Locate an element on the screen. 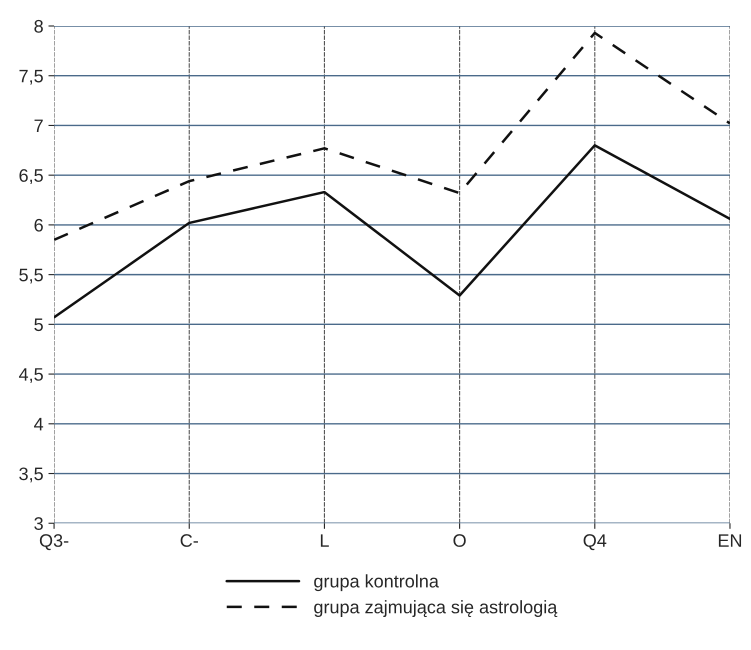 Image resolution: width=751 pixels, height=650 pixels. y-tick-label: 3 is located at coordinates (38, 523).